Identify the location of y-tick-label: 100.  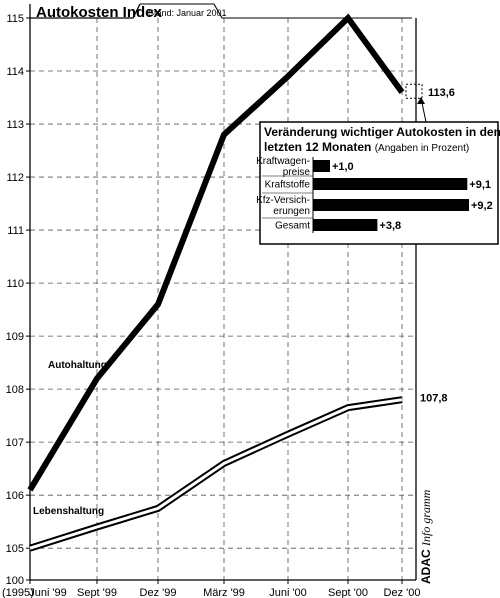
(15, 581).